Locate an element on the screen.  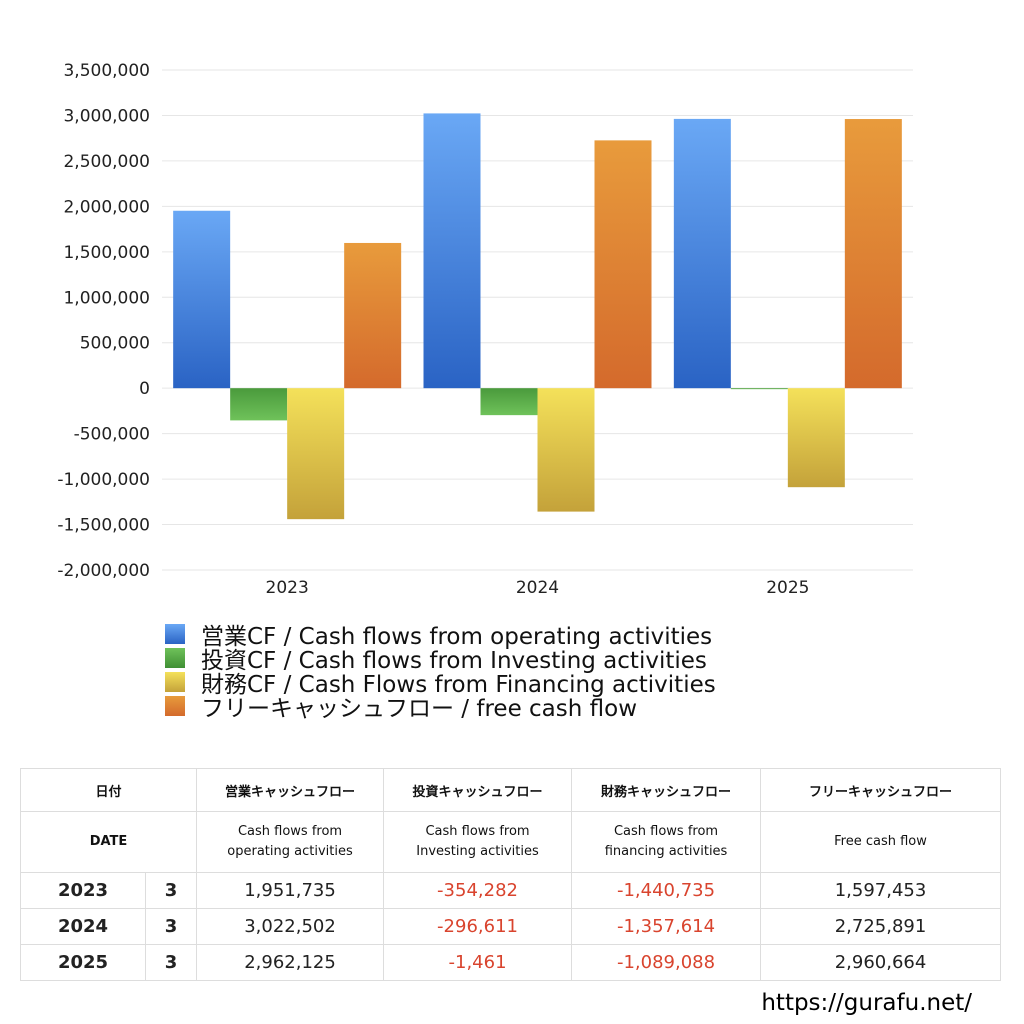
investing-cell: -354,282 is located at coordinates (478, 890).